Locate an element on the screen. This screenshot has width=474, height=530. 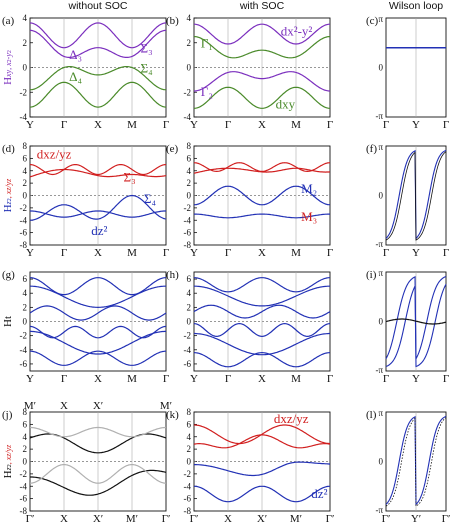
y-axis-label: Hz2, xz/yz is located at coordinates (8, 195).